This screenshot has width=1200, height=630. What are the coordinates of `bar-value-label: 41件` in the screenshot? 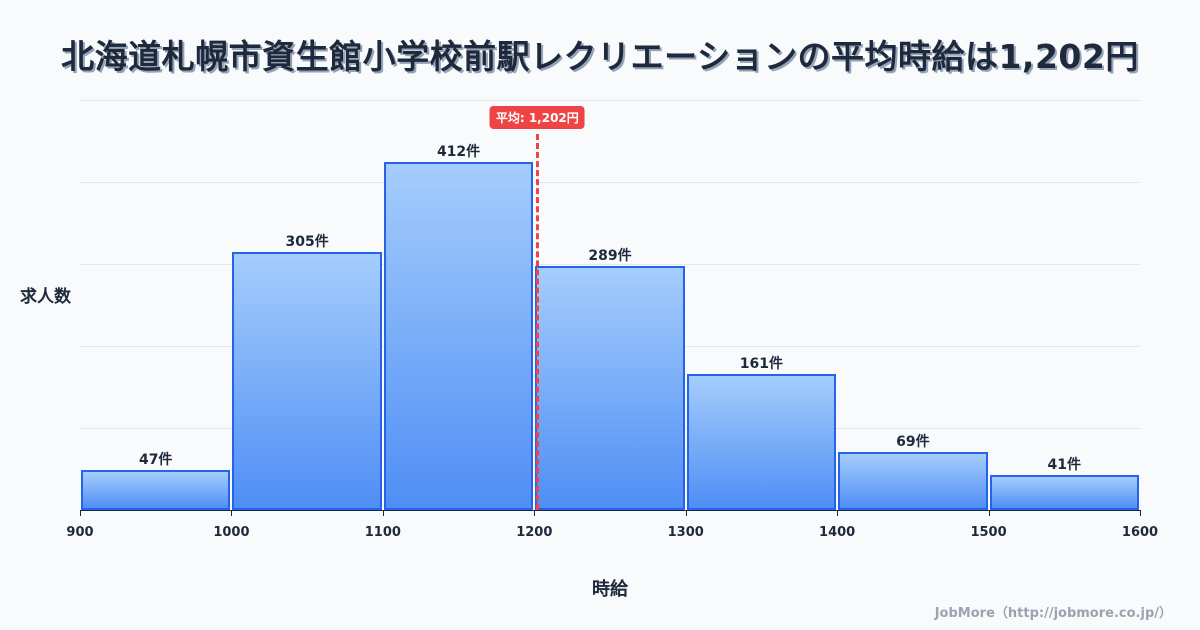 It's located at (1064, 465).